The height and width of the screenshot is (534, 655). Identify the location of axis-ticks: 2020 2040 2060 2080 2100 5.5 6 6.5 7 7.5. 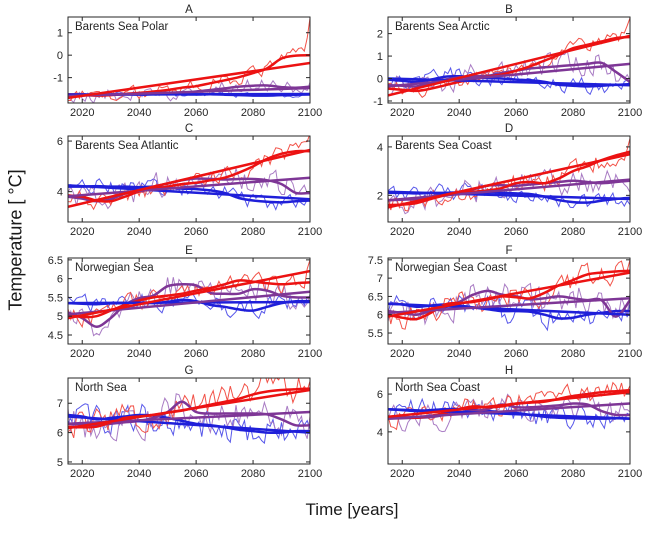
(505, 307).